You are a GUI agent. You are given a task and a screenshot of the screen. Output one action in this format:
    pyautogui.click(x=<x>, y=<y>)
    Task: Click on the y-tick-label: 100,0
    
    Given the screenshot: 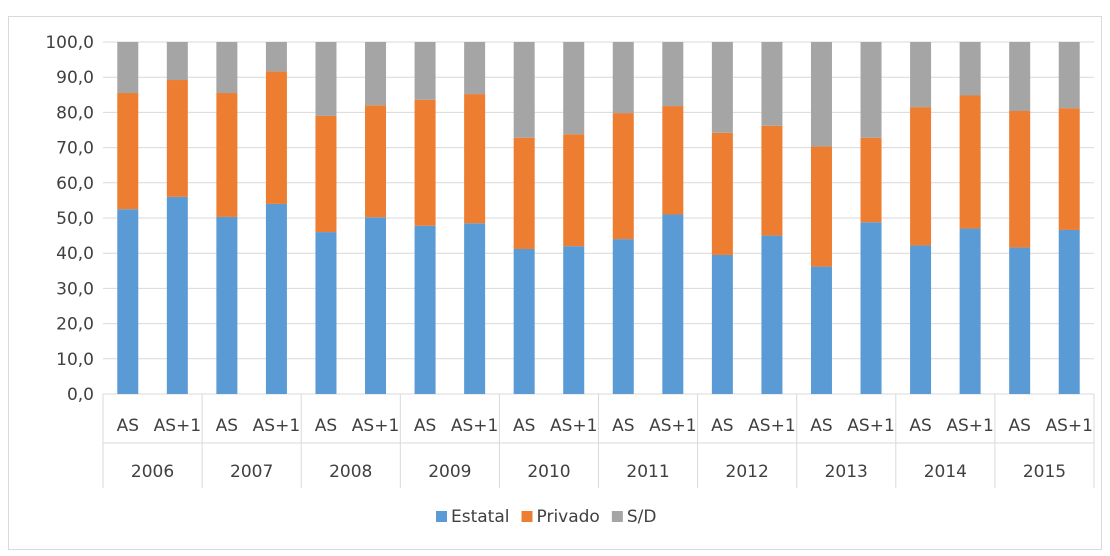 What is the action you would take?
    pyautogui.click(x=69, y=43)
    